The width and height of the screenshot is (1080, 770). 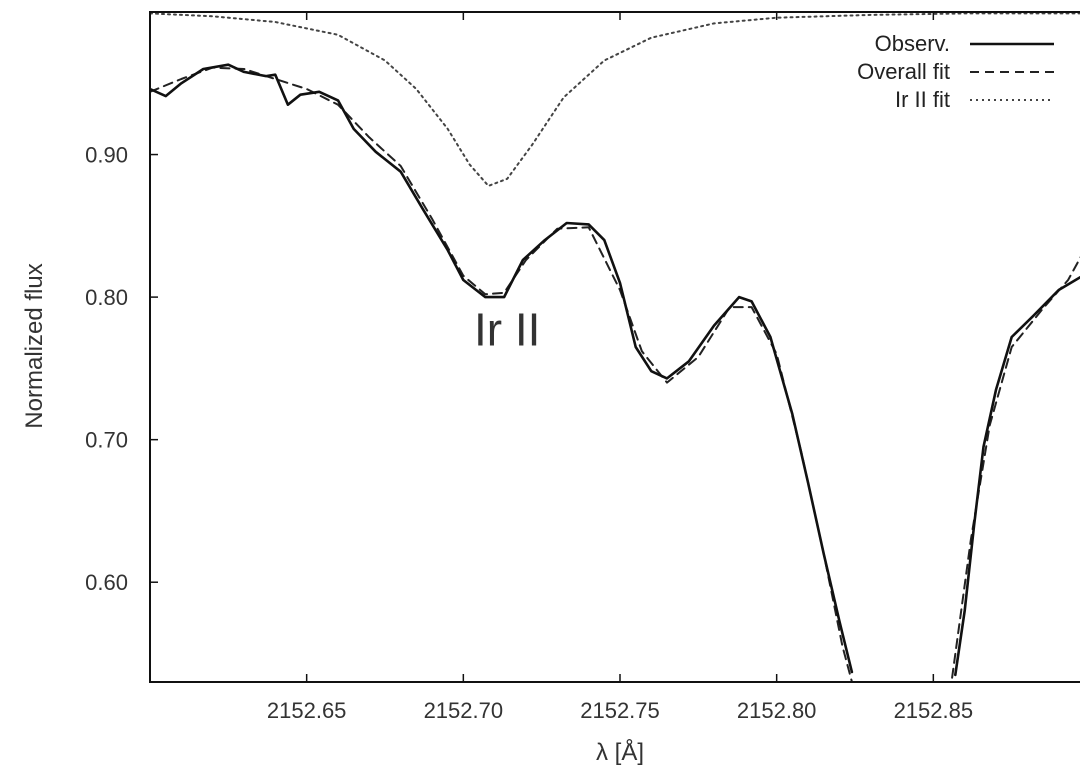 What do you see at coordinates (464, 710) in the screenshot?
I see `x-tick-label: 2152.70` at bounding box center [464, 710].